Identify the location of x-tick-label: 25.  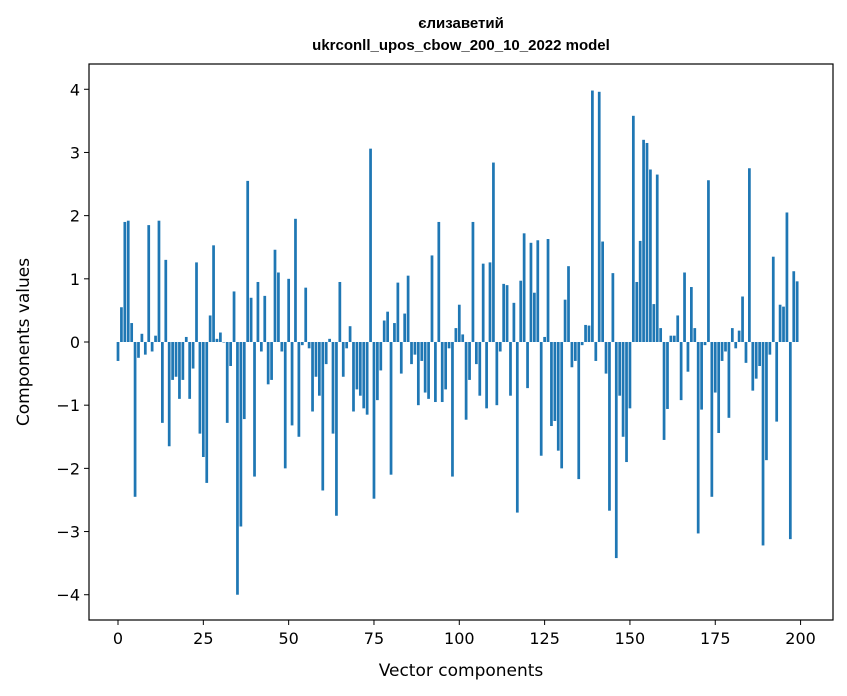
(203, 638).